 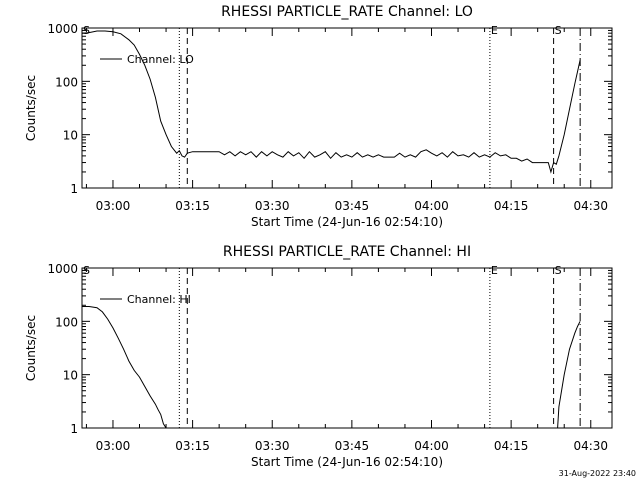 I want to click on legend-label: Channel: LO, so click(x=160, y=59).